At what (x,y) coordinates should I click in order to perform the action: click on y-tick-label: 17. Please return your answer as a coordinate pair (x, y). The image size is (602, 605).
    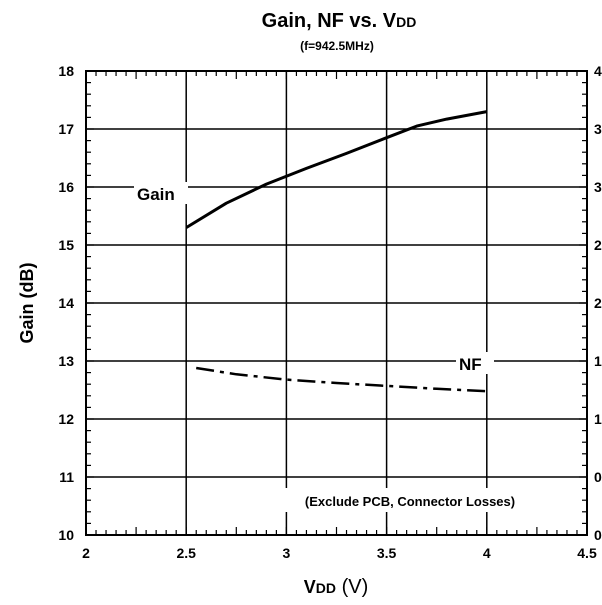
    Looking at the image, I should click on (66, 129).